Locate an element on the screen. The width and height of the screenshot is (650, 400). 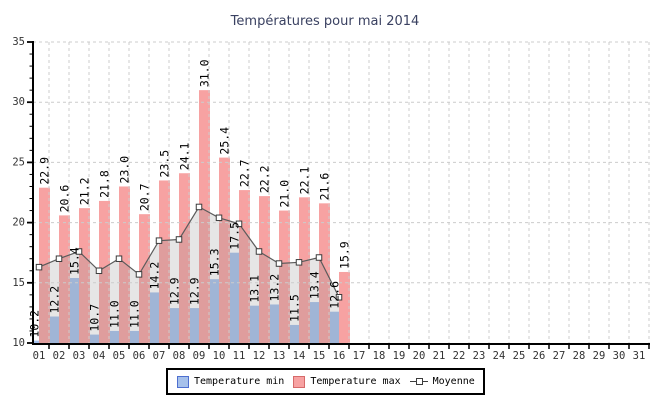
svg-text: 21.2 is located at coordinates (85, 191).